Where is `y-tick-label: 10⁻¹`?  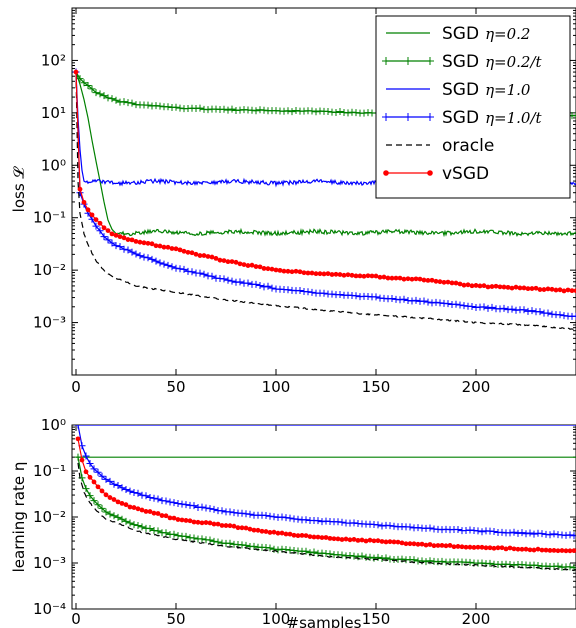
y-tick-label: 10⁻¹ is located at coordinates (49, 218).